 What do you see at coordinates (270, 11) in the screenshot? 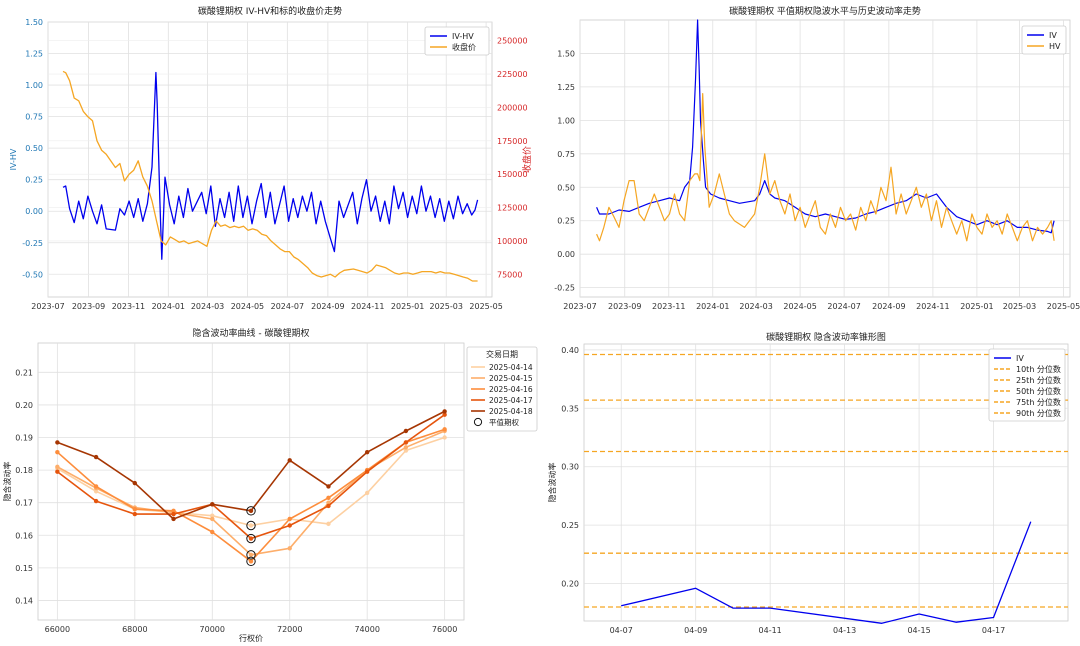
I see `chart-title: 碳酸锂期权 IV-HV和标的收盘价走势` at bounding box center [270, 11].